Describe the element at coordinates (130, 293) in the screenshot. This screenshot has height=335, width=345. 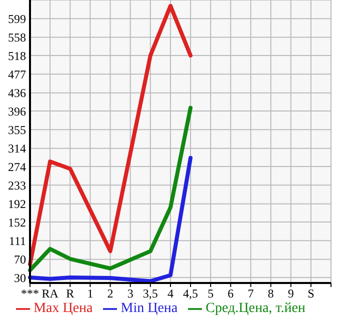
I see `x-tick-label: 3` at that location.